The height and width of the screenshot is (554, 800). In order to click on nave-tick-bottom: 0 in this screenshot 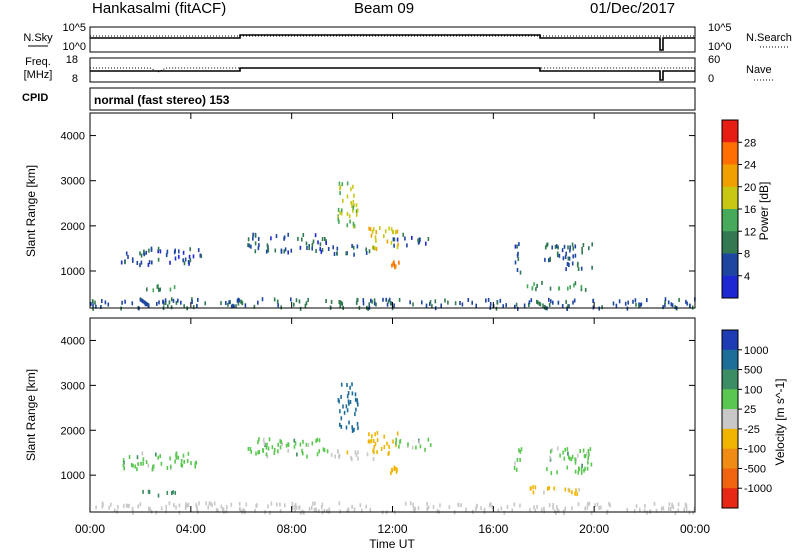, I will do `click(711, 79)`.